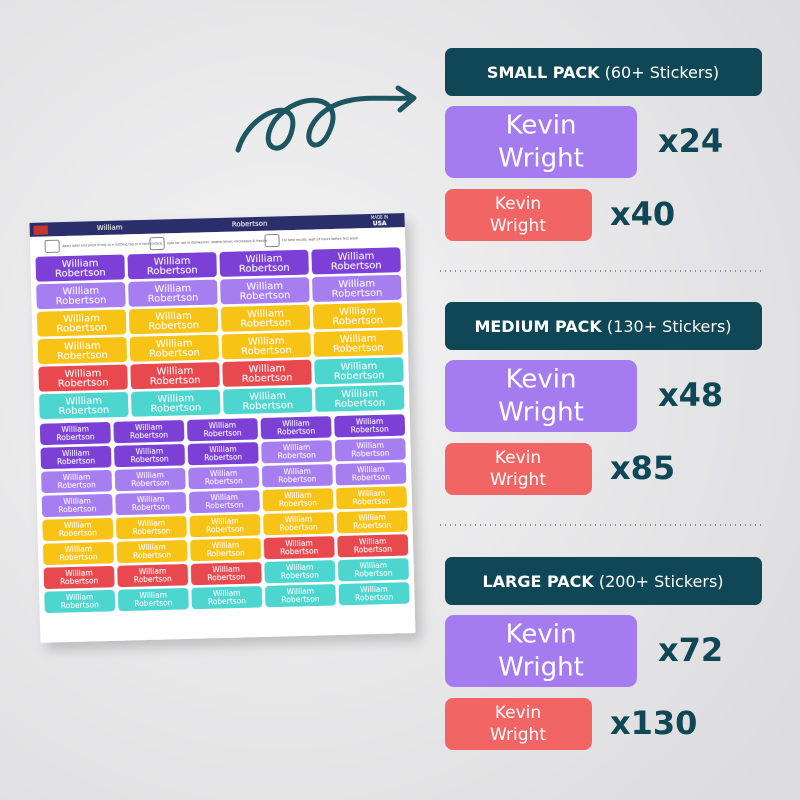  Describe the element at coordinates (110, 227) in the screenshot. I see `header-first: William` at that location.